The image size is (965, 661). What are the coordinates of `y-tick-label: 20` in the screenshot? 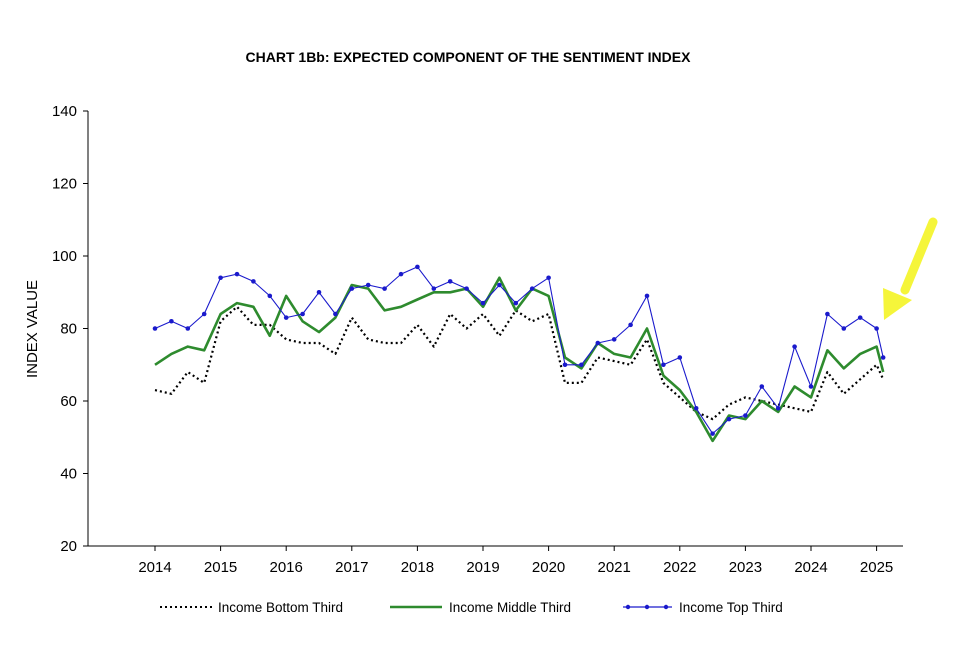 It's located at (68, 546).